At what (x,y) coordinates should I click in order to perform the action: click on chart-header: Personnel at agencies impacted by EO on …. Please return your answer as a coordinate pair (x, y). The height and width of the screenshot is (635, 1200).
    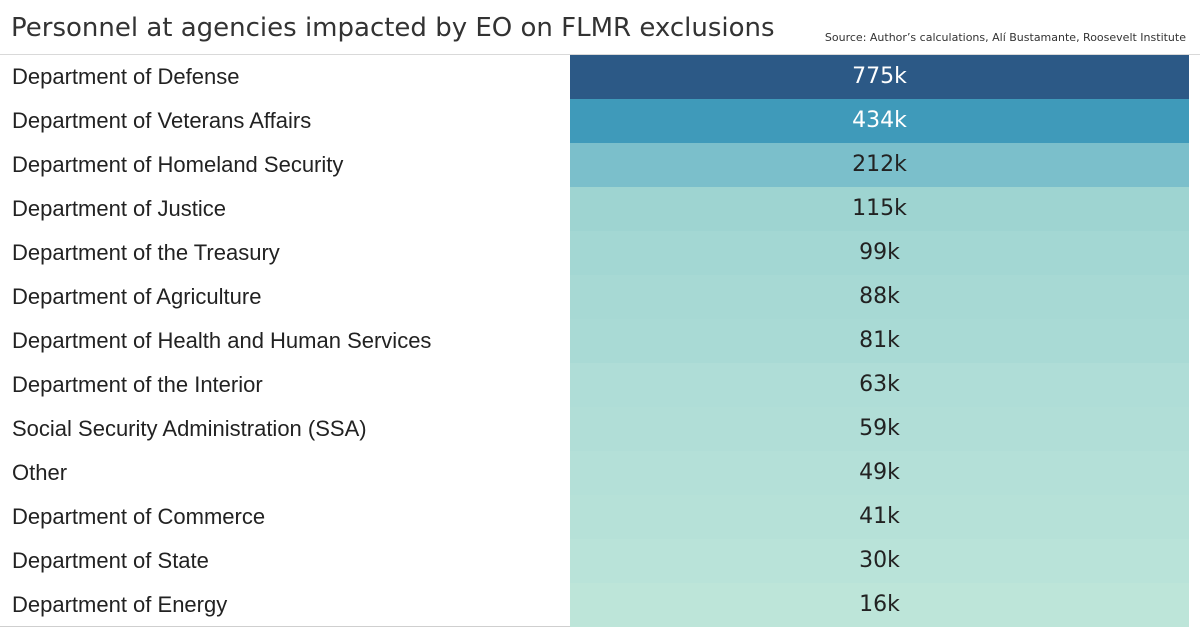
    Looking at the image, I should click on (600, 27).